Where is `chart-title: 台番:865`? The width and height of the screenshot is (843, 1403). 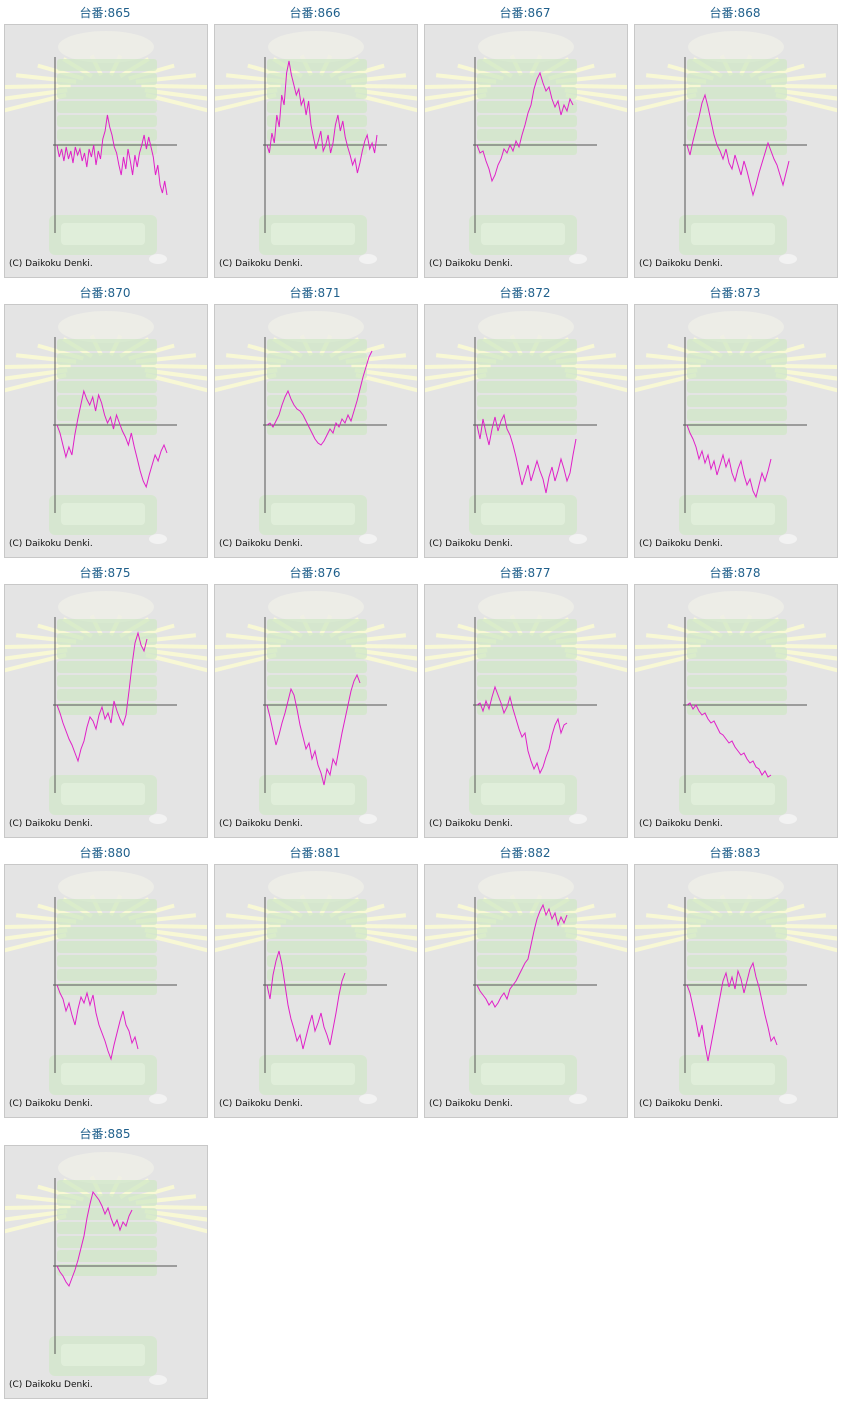
chart-title: 台番:865 is located at coordinates (105, 13).